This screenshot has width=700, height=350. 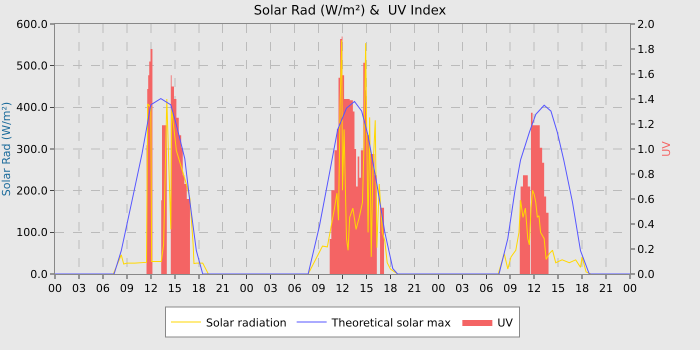 What do you see at coordinates (350, 10) in the screenshot?
I see `chart-title: Solar Rad (W/m²) & UV Index` at bounding box center [350, 10].